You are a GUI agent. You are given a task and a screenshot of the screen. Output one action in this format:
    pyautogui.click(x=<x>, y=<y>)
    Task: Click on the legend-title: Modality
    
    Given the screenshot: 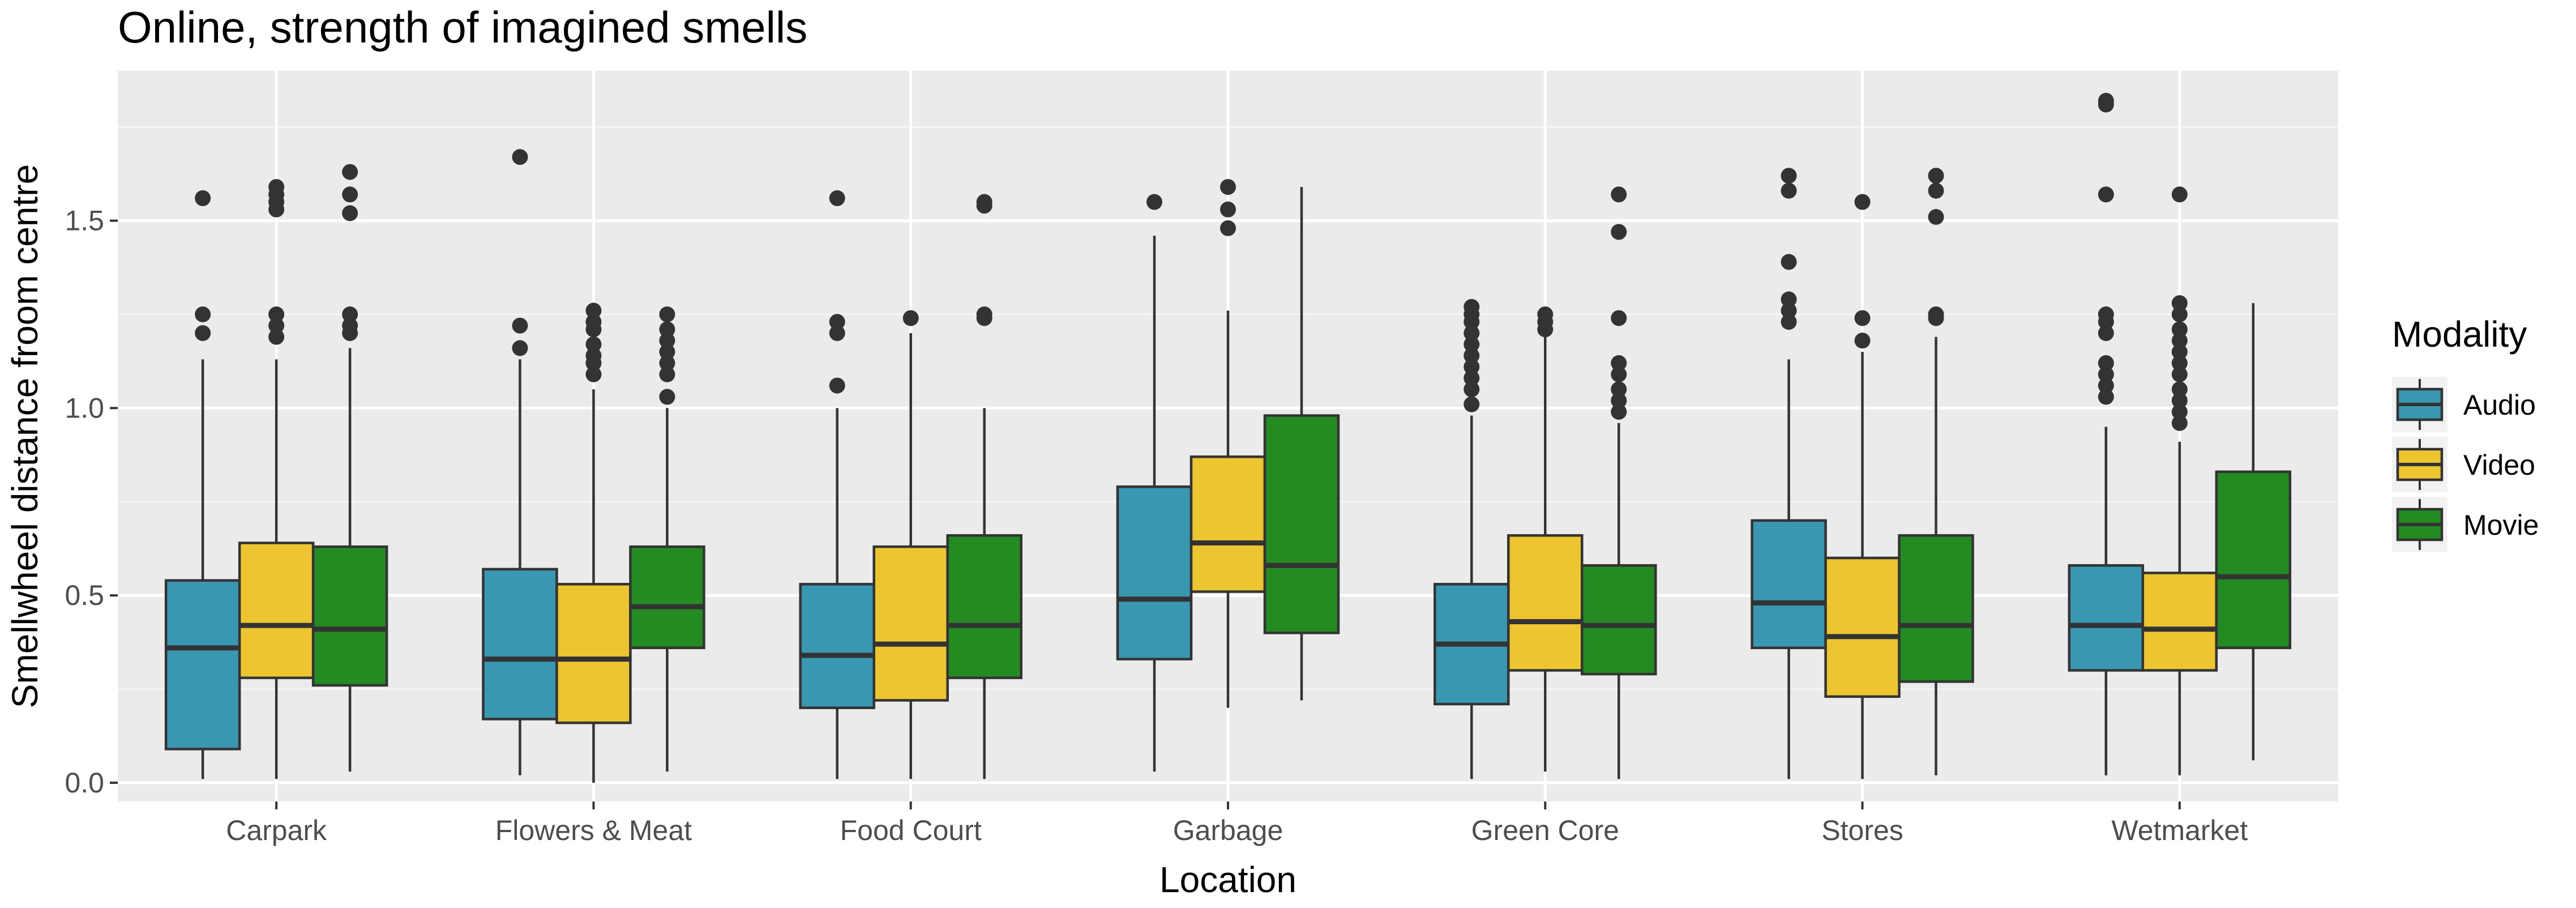 What is the action you would take?
    pyautogui.click(x=2459, y=335)
    